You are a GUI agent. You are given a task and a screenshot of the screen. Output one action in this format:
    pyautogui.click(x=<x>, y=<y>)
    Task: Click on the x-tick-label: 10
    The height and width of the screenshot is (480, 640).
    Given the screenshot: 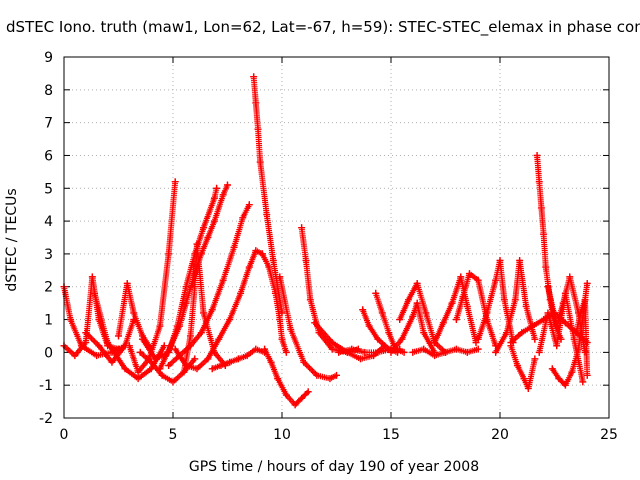 What is the action you would take?
    pyautogui.click(x=282, y=435)
    